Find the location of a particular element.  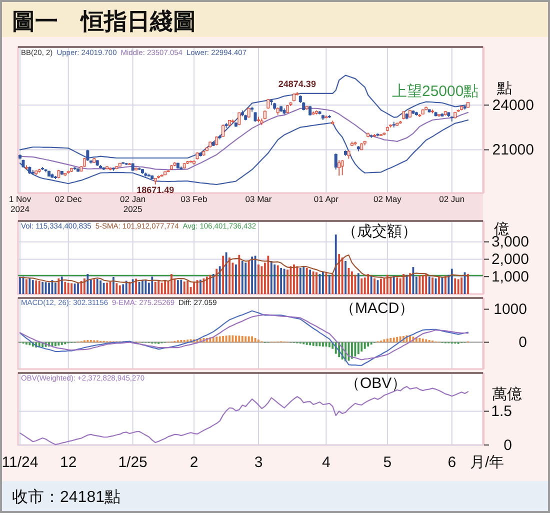

x-tick-label: 3 is located at coordinates (258, 462).